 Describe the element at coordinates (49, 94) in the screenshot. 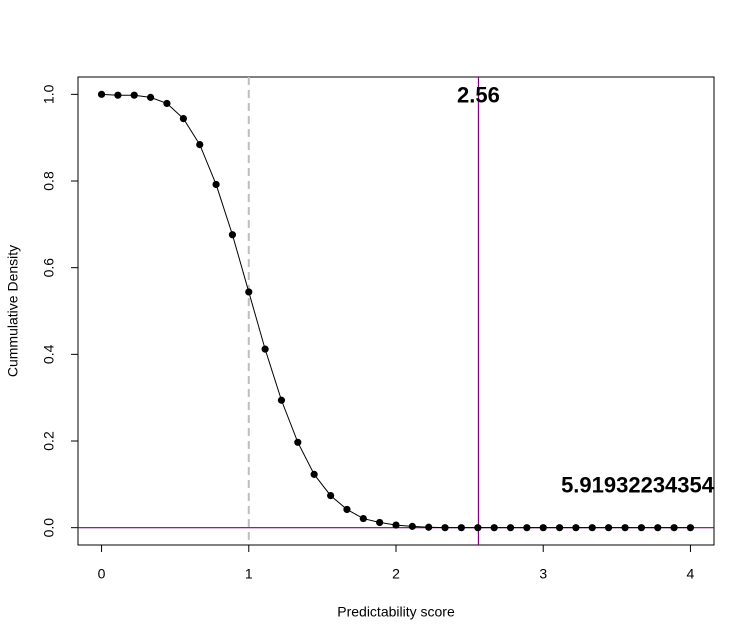

I see `y-tick-label: 1.0` at that location.